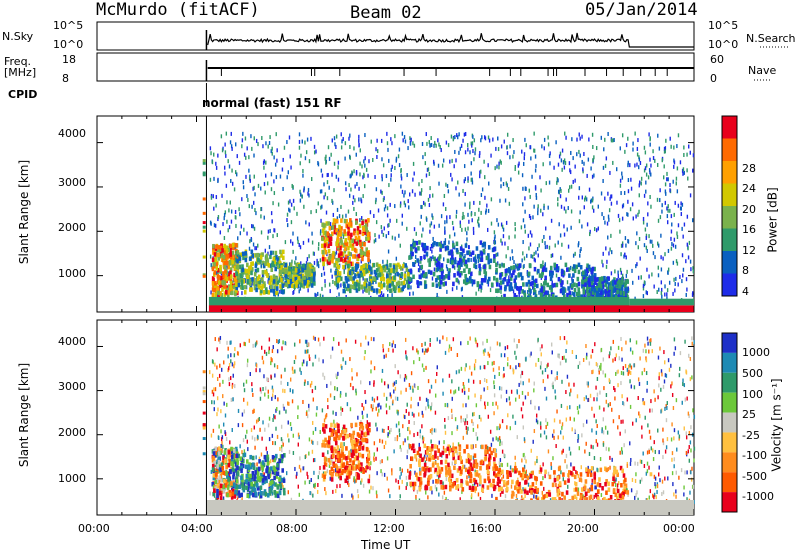  What do you see at coordinates (729, 239) in the screenshot?
I see `power-colorbar-segment` at bounding box center [729, 239].